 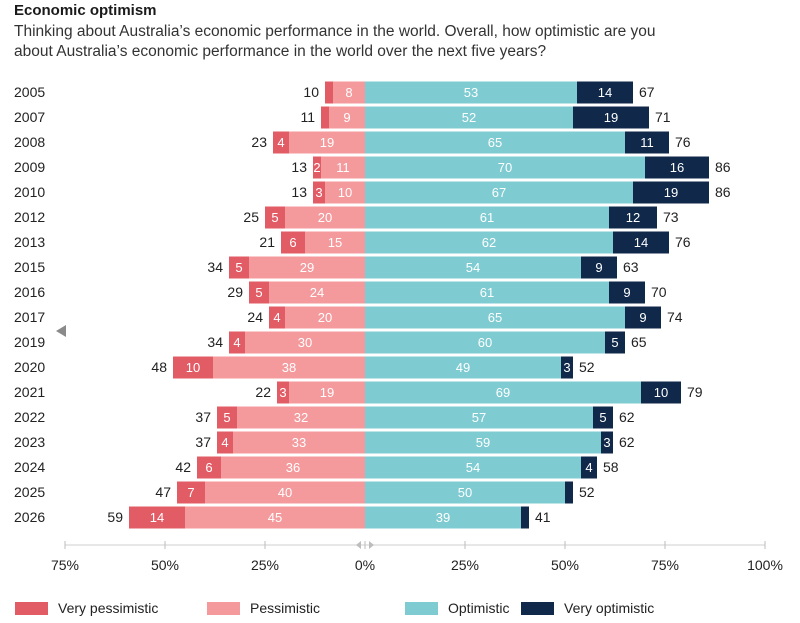 I want to click on year-label: 2022, so click(x=29, y=417).